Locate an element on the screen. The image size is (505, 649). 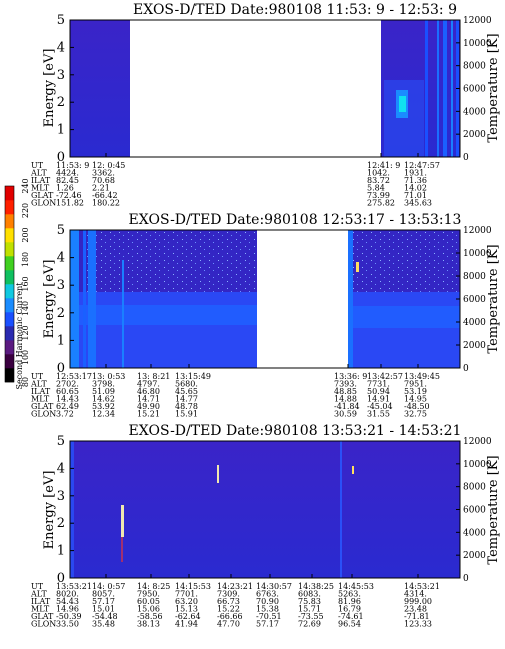
colorbar-ticks: 80 100 120 140 160 180 200 220 240 is located at coordinates (25, 282).